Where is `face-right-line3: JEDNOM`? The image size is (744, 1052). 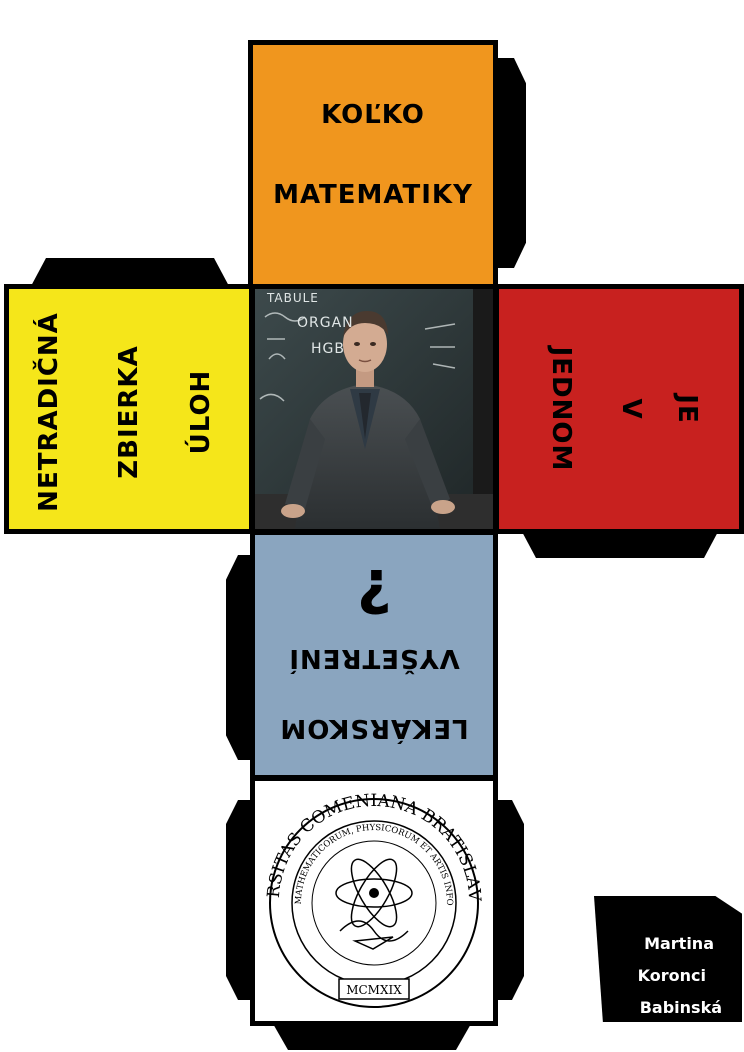 face-right-line3: JEDNOM is located at coordinates (561, 409).